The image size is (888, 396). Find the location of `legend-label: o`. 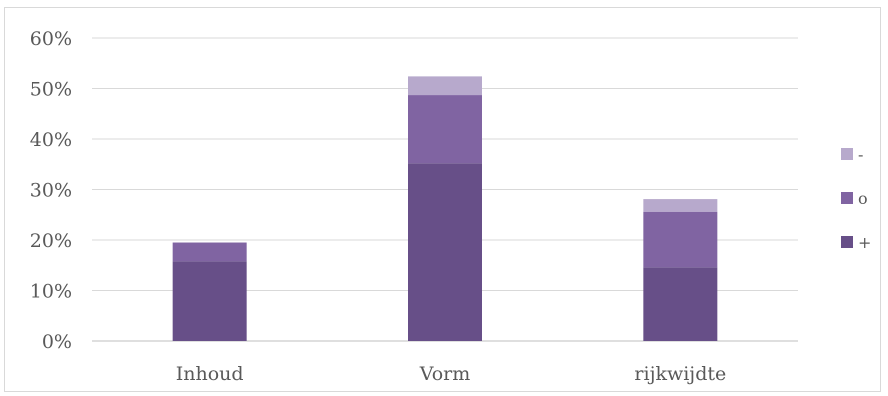

legend-label: o is located at coordinates (863, 198).